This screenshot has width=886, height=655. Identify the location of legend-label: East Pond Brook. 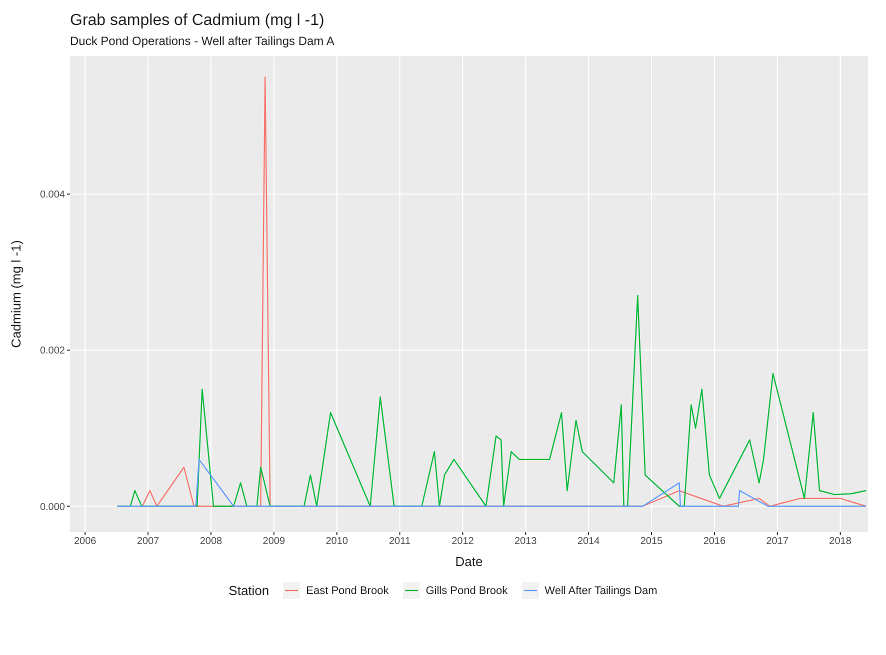
(347, 590).